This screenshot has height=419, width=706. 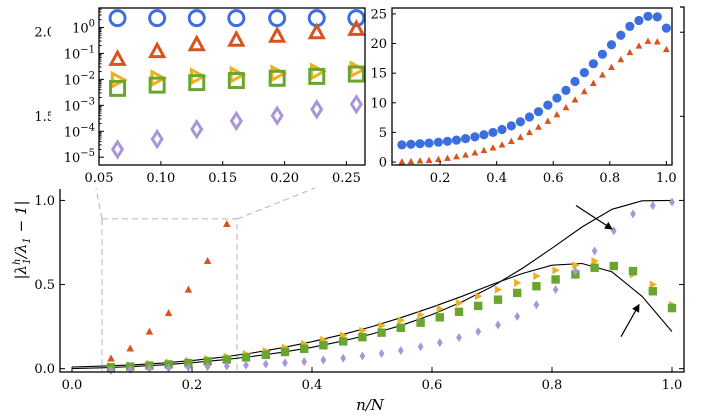 What do you see at coordinates (87, 75) in the screenshot?
I see `tick-exponent: −2` at bounding box center [87, 75].